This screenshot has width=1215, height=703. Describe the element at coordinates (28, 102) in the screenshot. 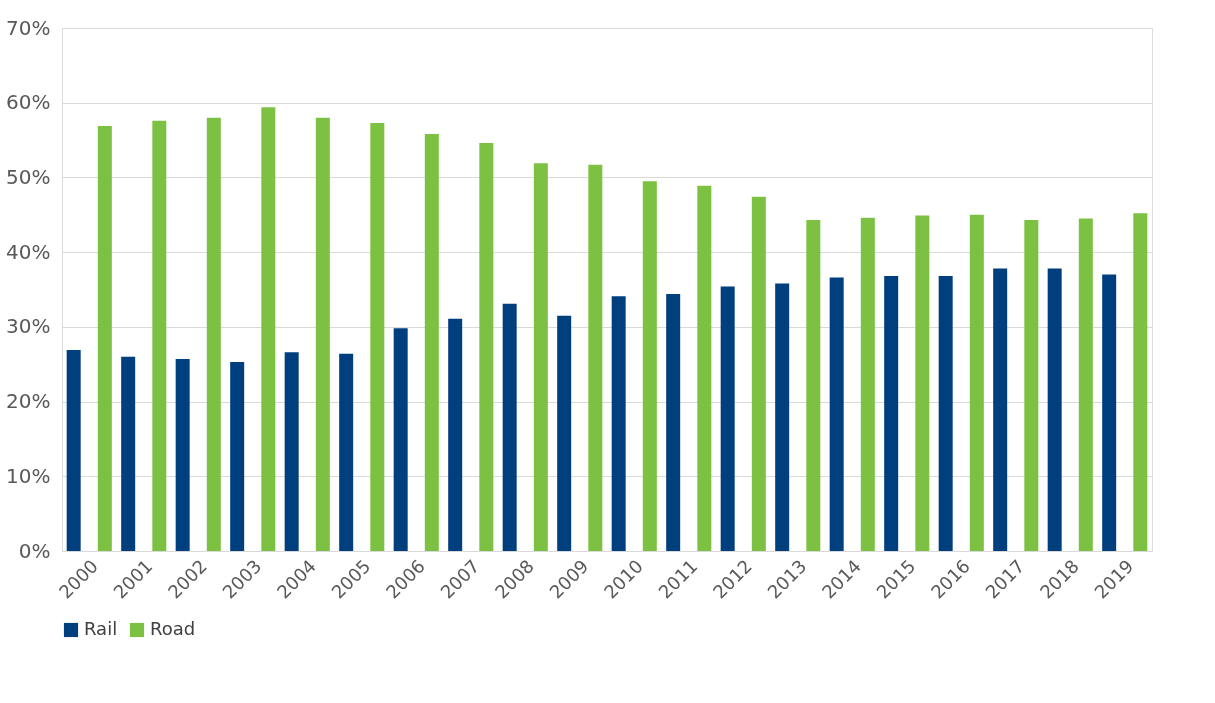

I see `y-tick-label: 60%` at that location.